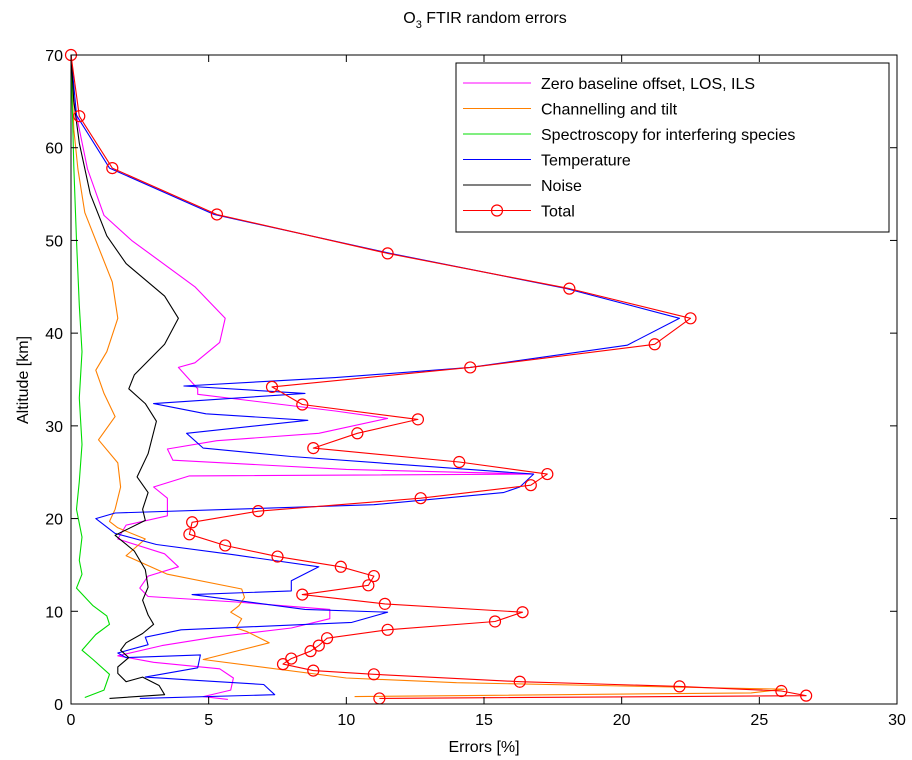  Describe the element at coordinates (648, 84) in the screenshot. I see `legend-label: Zero baseline offset, LOS, ILS` at that location.